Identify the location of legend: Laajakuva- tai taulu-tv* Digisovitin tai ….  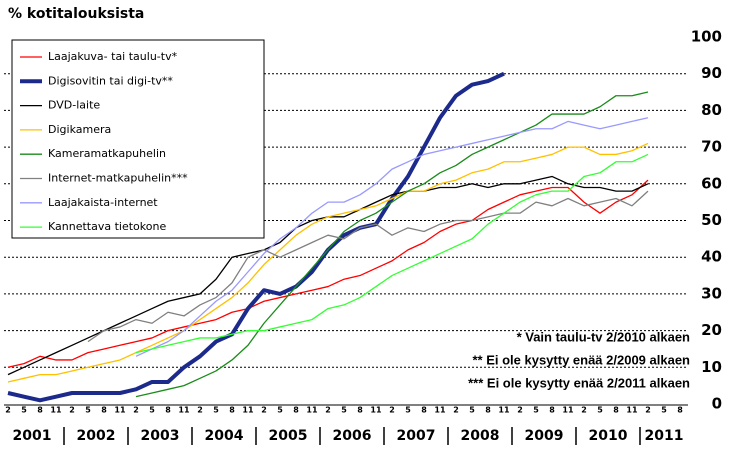
(104, 141).